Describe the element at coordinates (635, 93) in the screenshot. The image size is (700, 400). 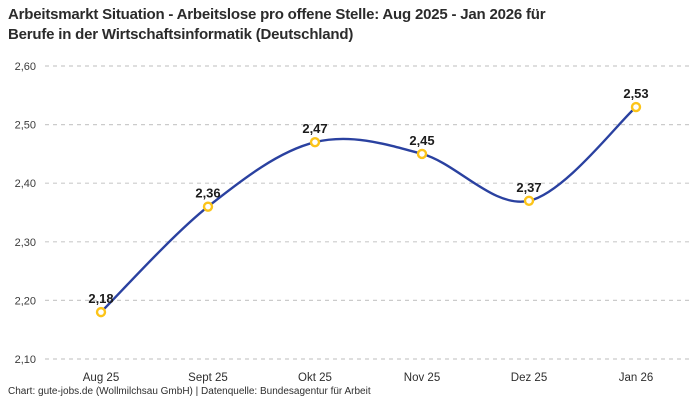
I see `data-point-value-label: 2,53` at that location.